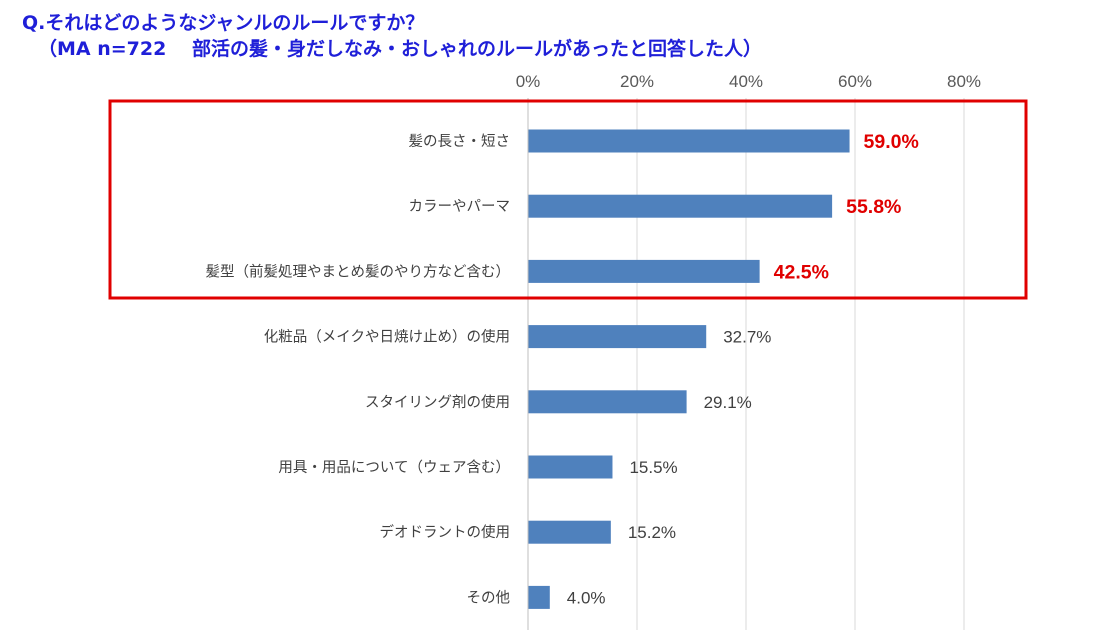  I want to click on data-label: 29.1%, so click(728, 402).